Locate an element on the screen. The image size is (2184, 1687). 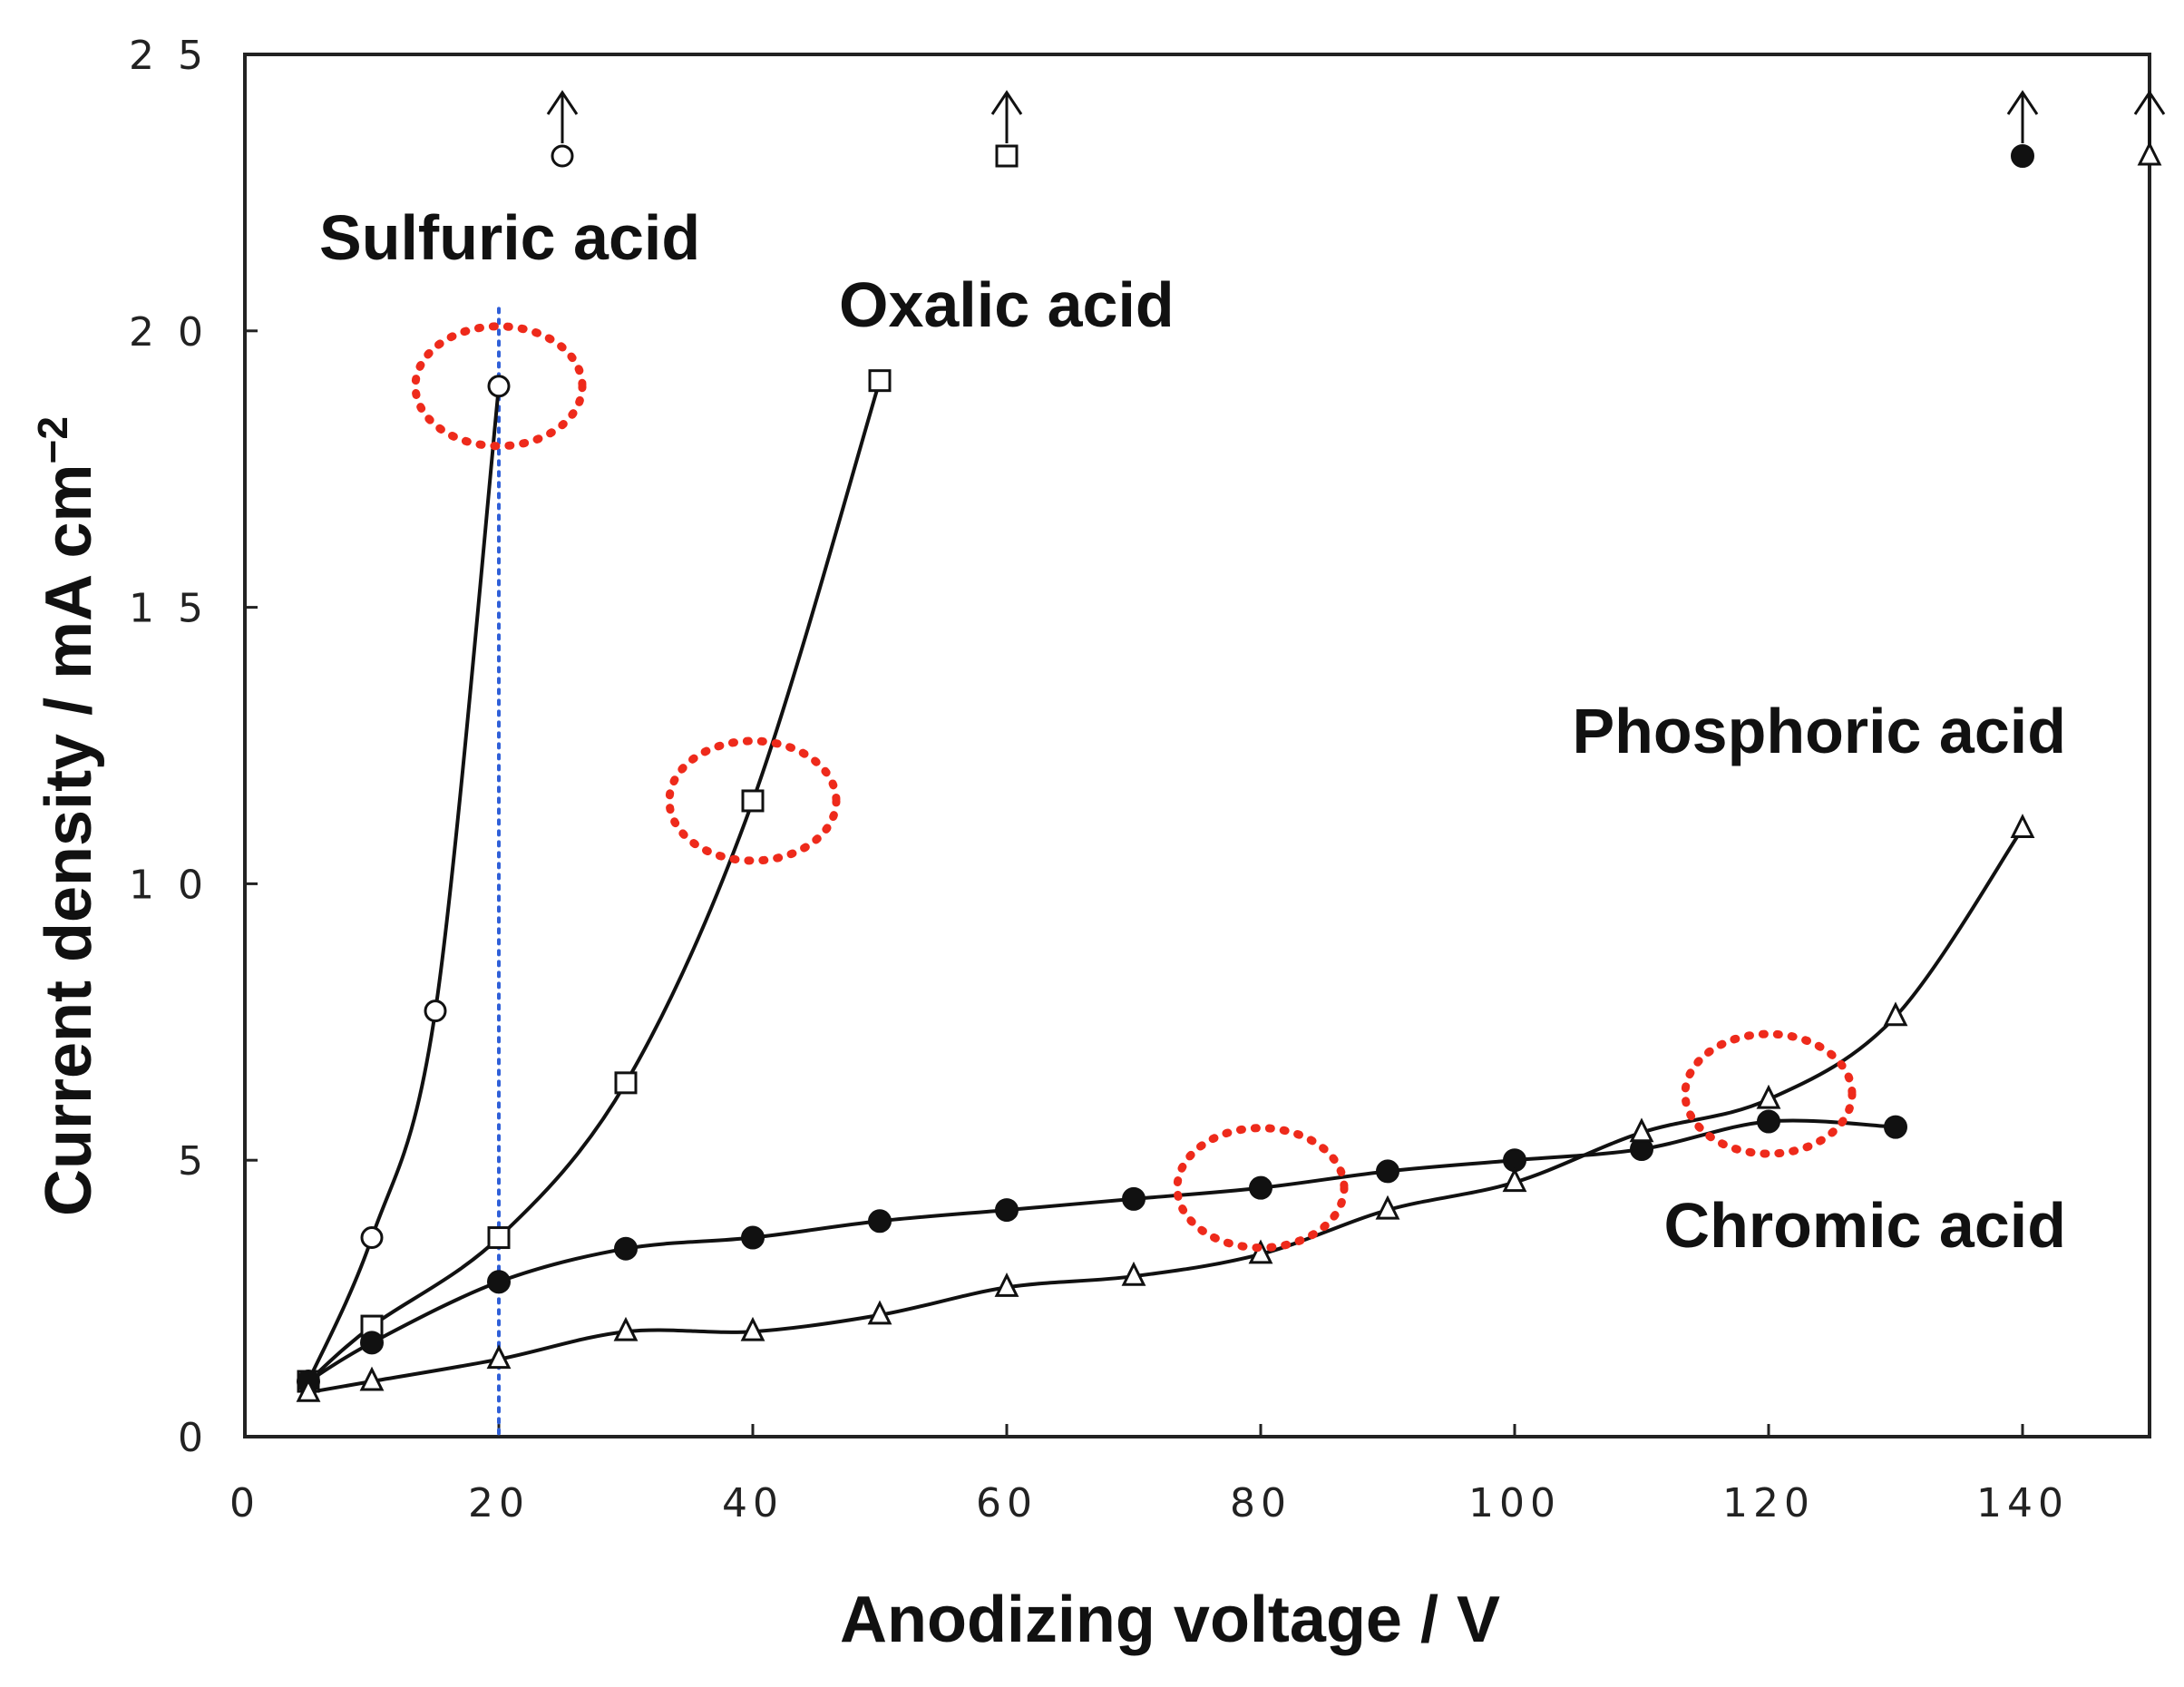
series-label-text: Chromic acid is located at coordinates (1865, 1225).